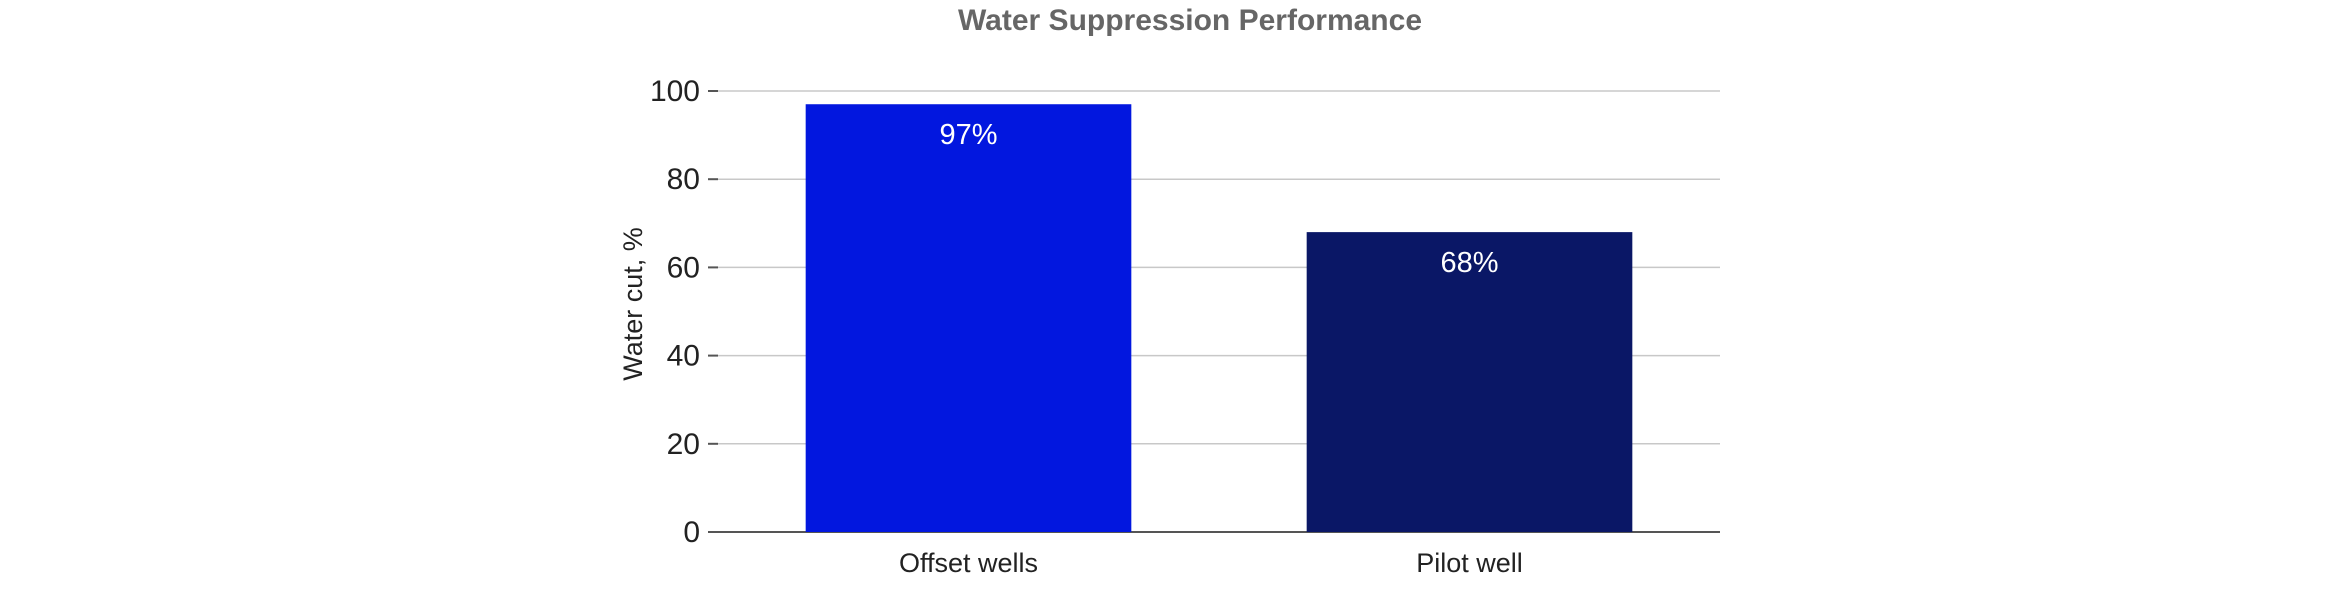  What do you see at coordinates (1469, 563) in the screenshot?
I see `x-category-label: Pilot well` at bounding box center [1469, 563].